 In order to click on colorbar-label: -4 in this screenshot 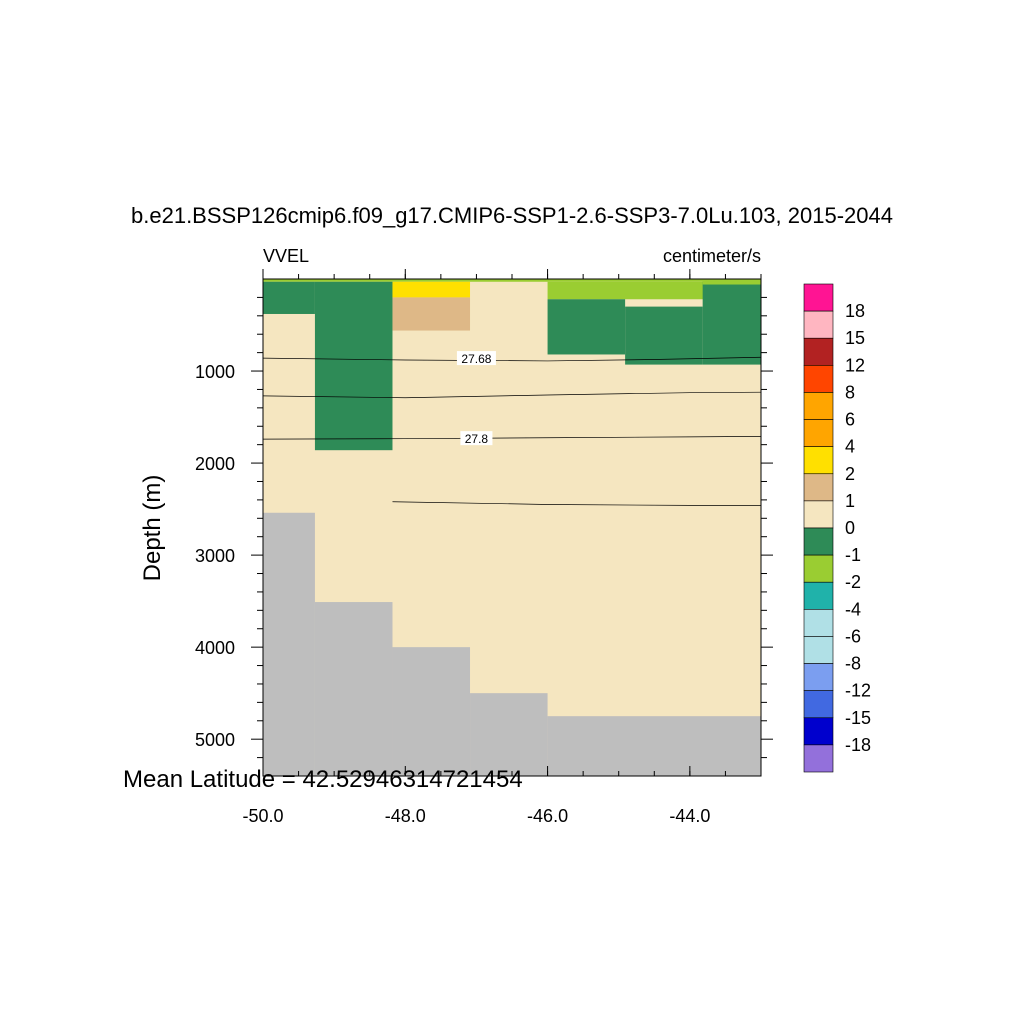, I will do `click(853, 609)`.